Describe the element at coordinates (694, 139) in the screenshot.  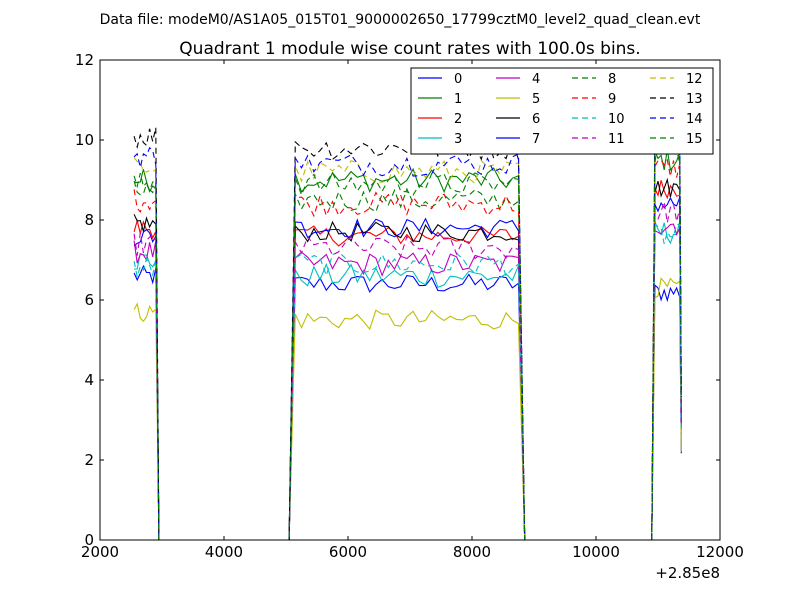
I see `legend-label: 15` at that location.